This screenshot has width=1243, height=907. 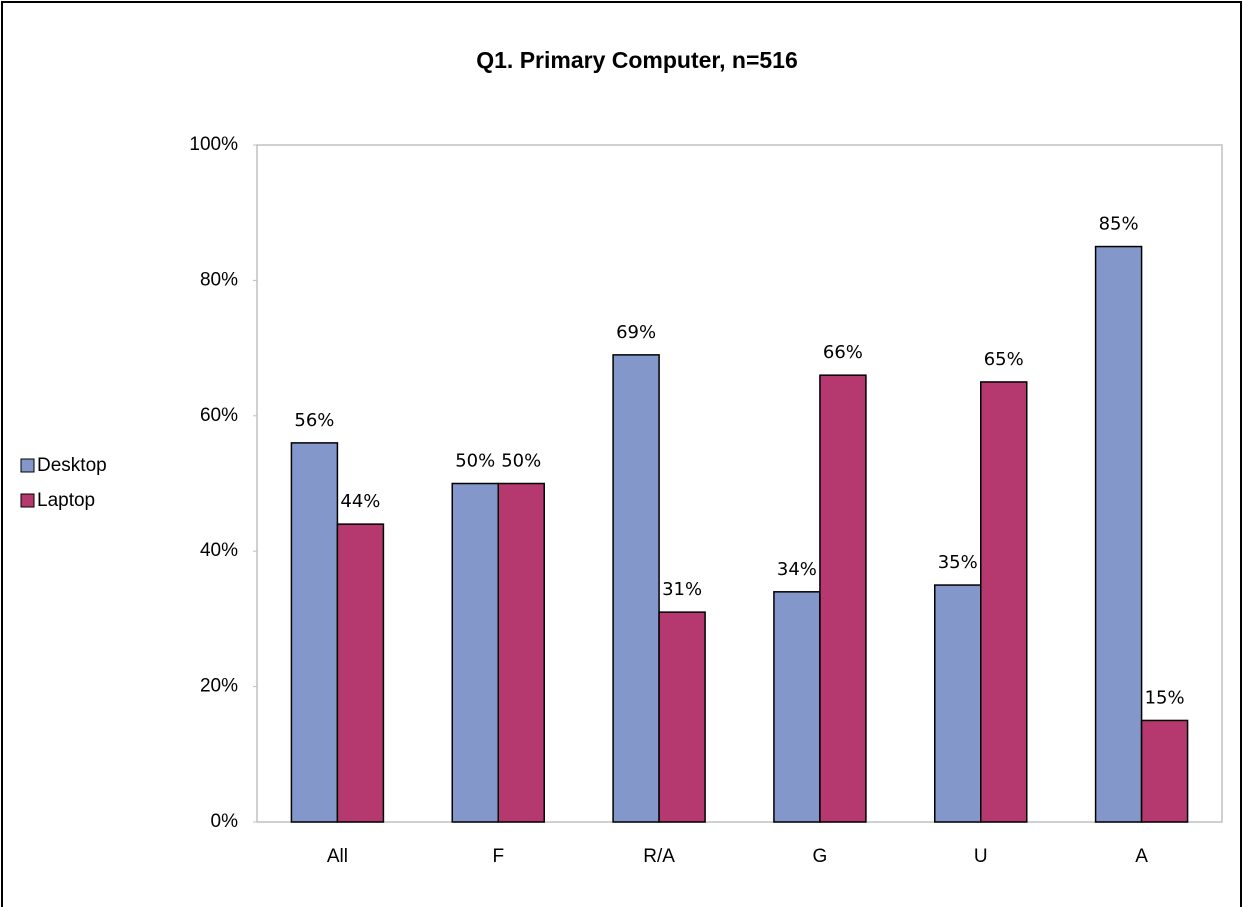 I want to click on value-label: 34%, so click(x=797, y=569).